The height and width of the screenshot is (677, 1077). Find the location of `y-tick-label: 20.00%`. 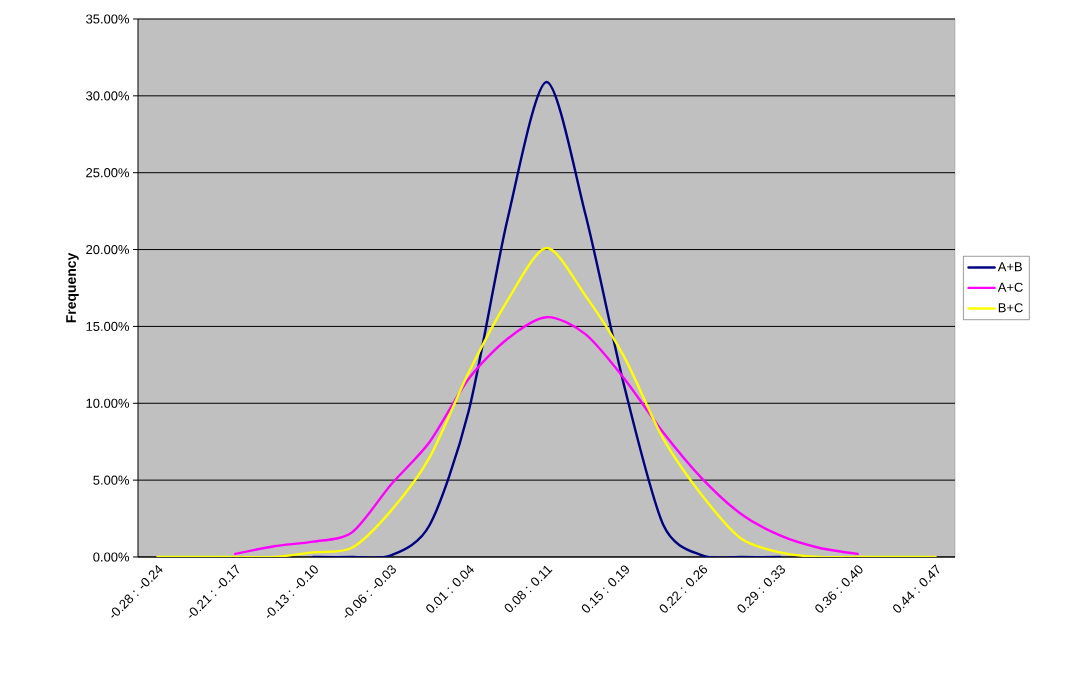

y-tick-label: 20.00% is located at coordinates (108, 249).